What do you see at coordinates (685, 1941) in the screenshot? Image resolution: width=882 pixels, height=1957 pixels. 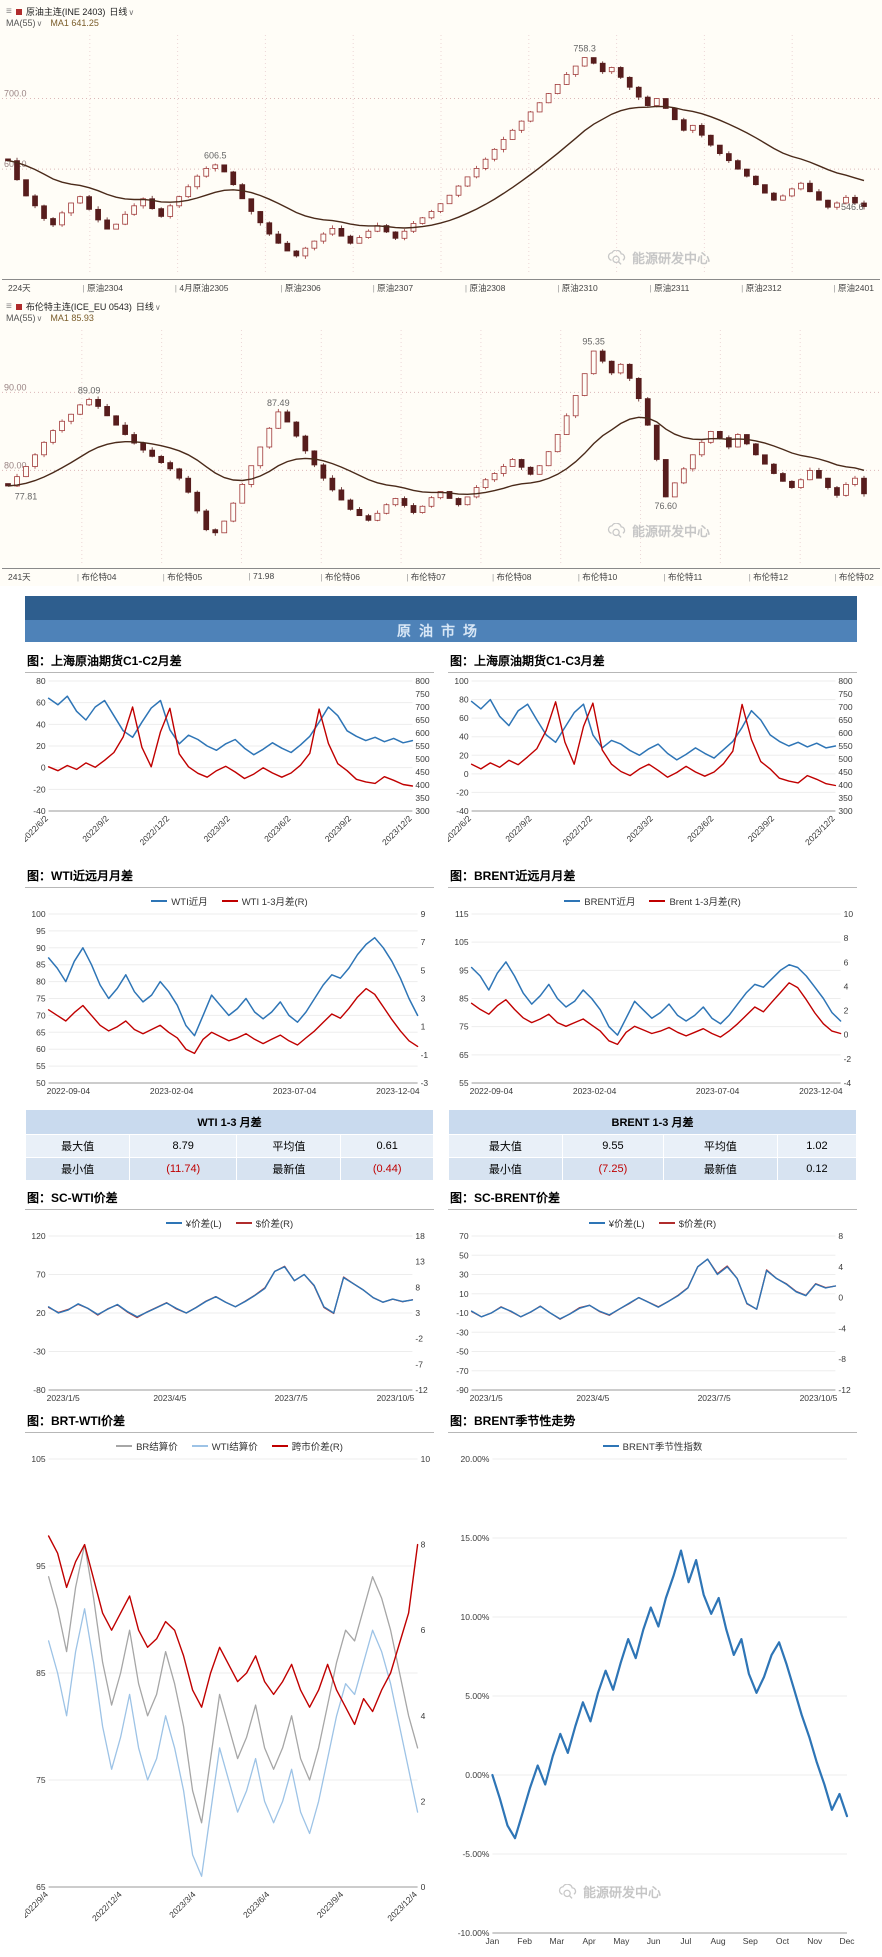 I see `svg-text: Jul` at bounding box center [685, 1941].